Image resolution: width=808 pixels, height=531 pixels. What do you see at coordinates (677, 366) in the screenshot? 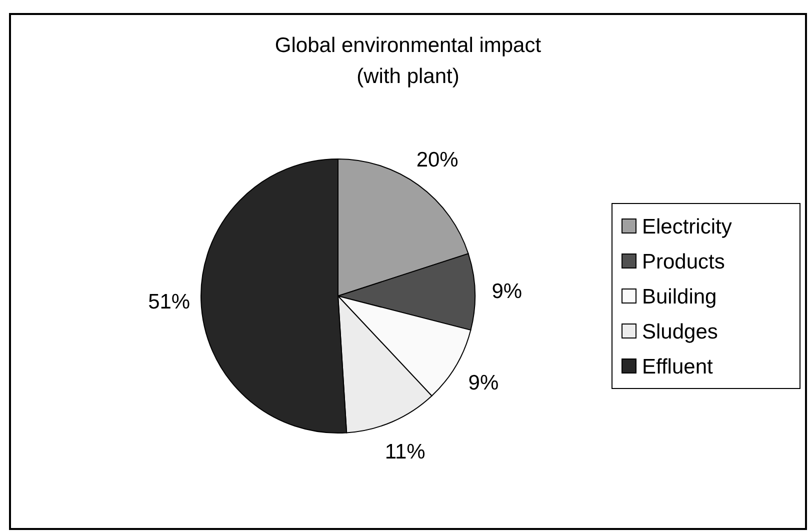
I see `legend-label: Effluent` at bounding box center [677, 366].